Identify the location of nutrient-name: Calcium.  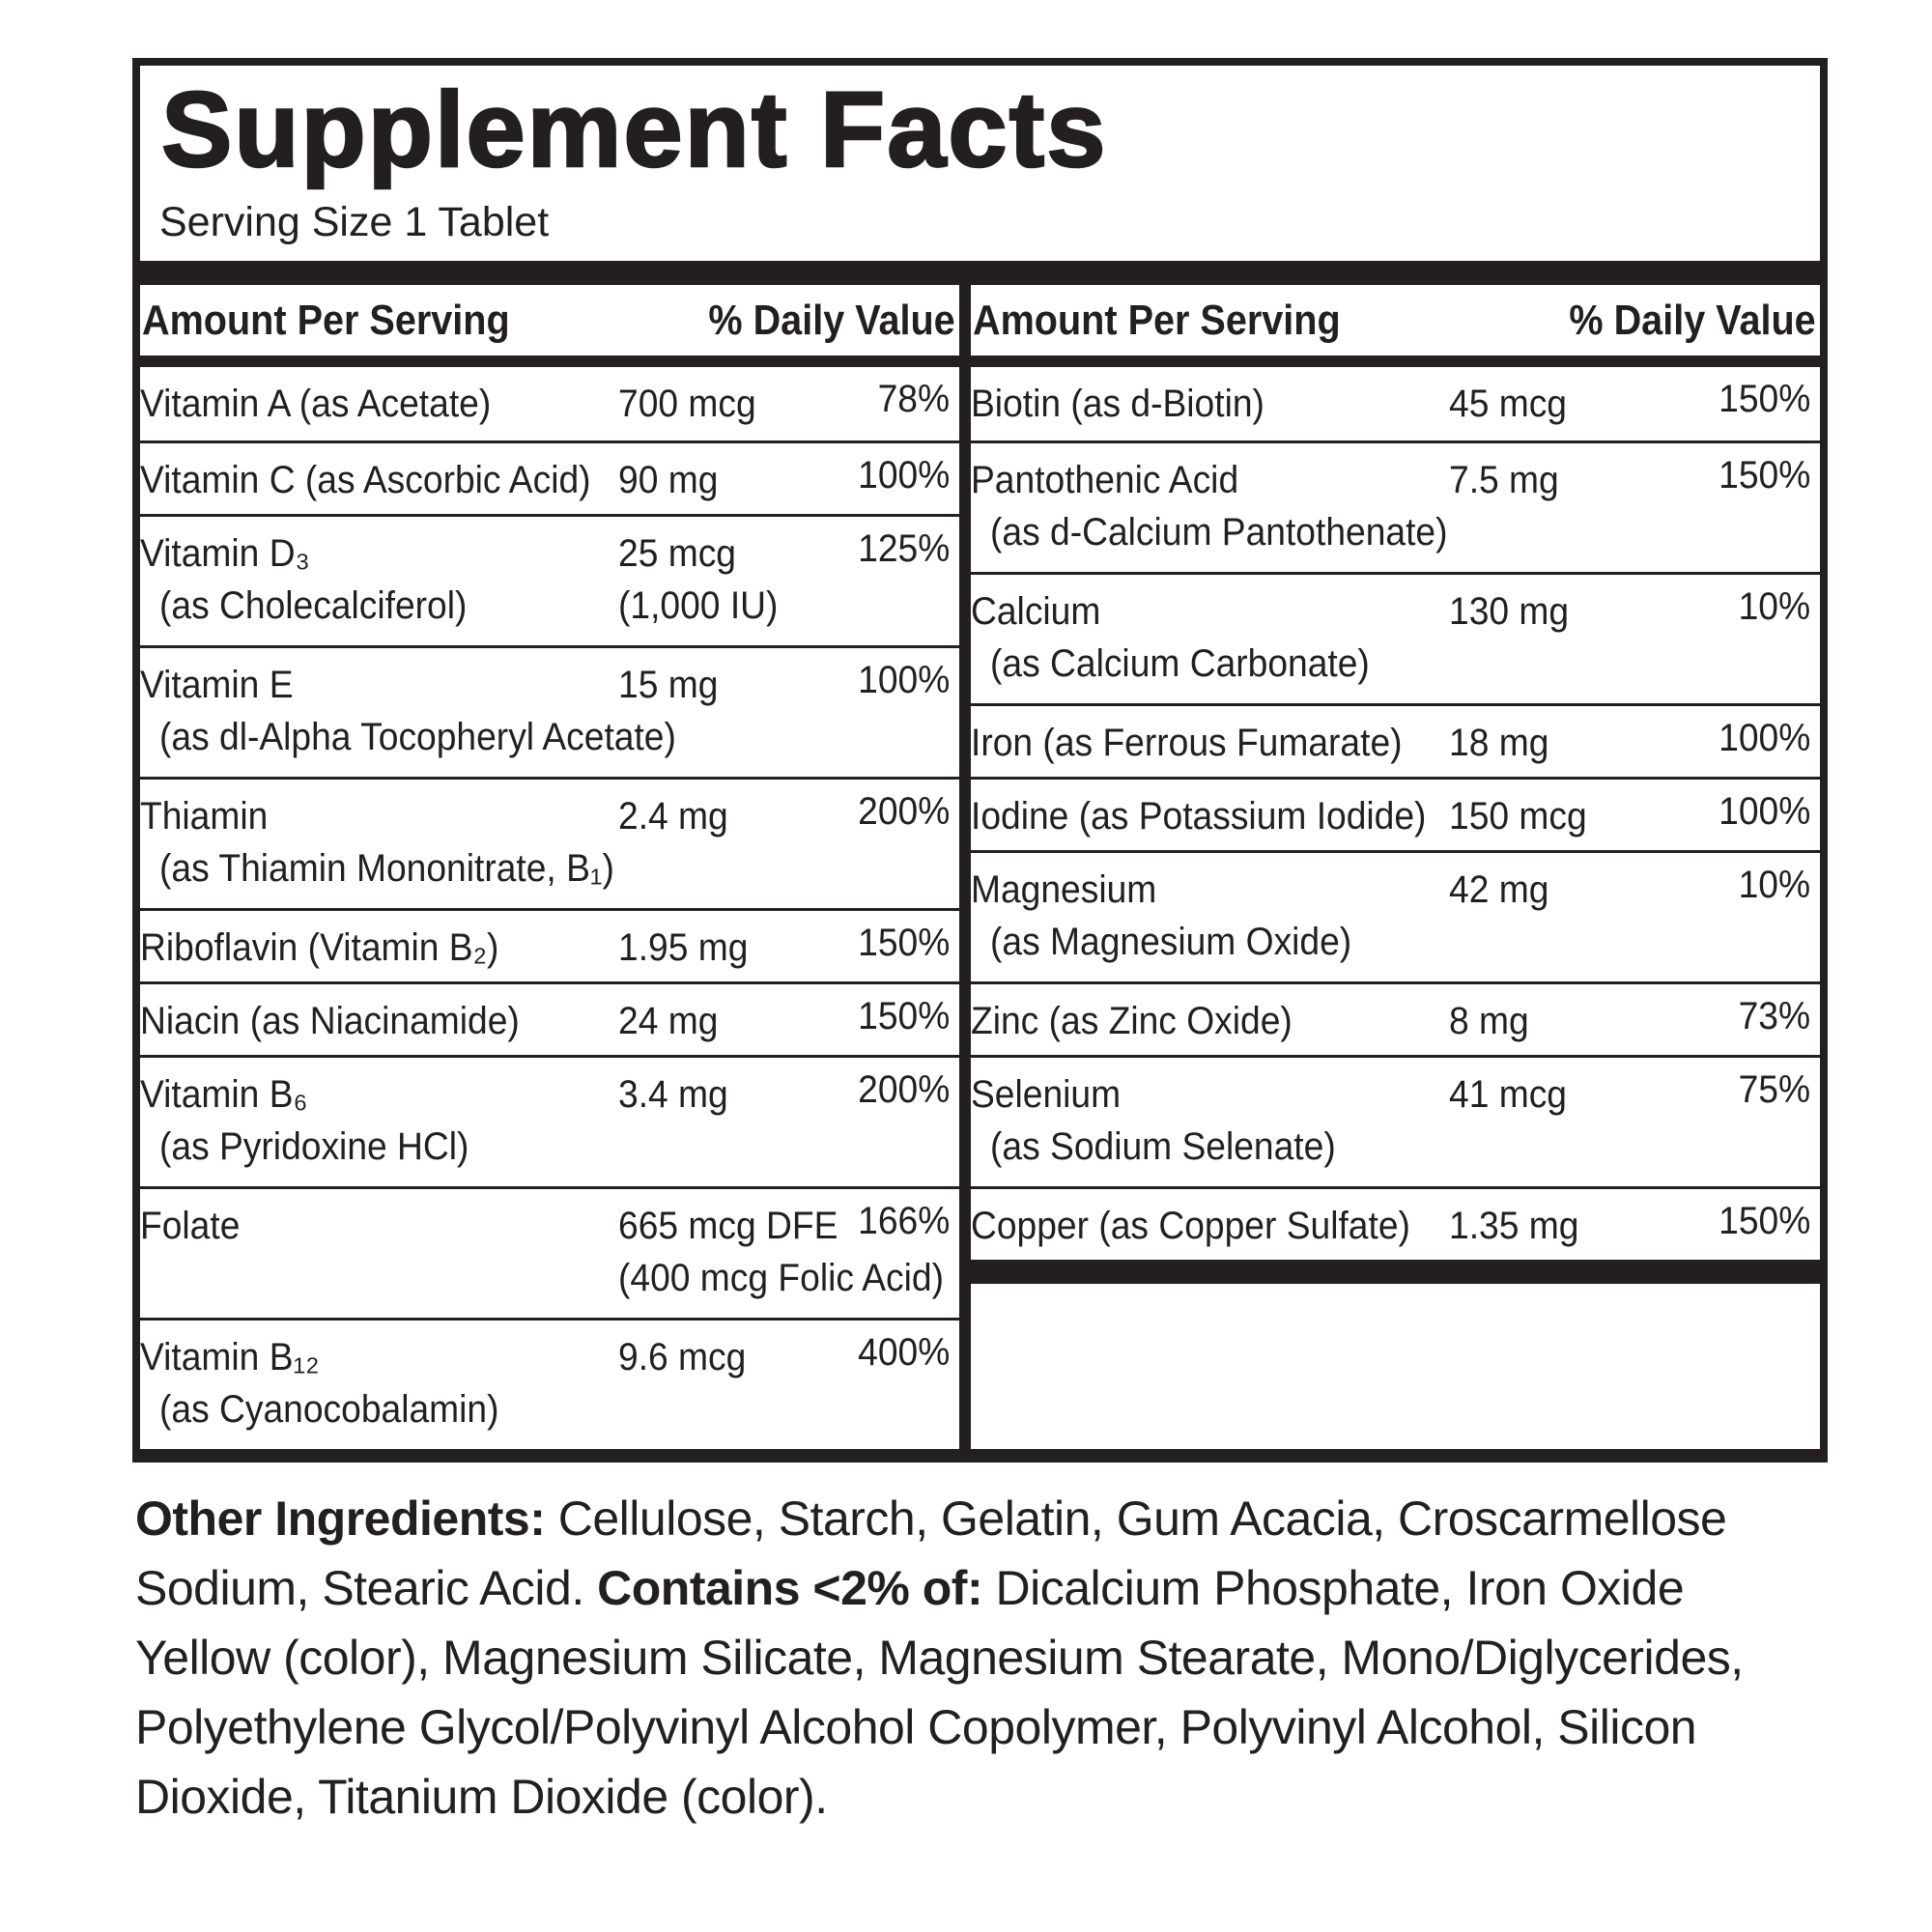
(1395, 611).